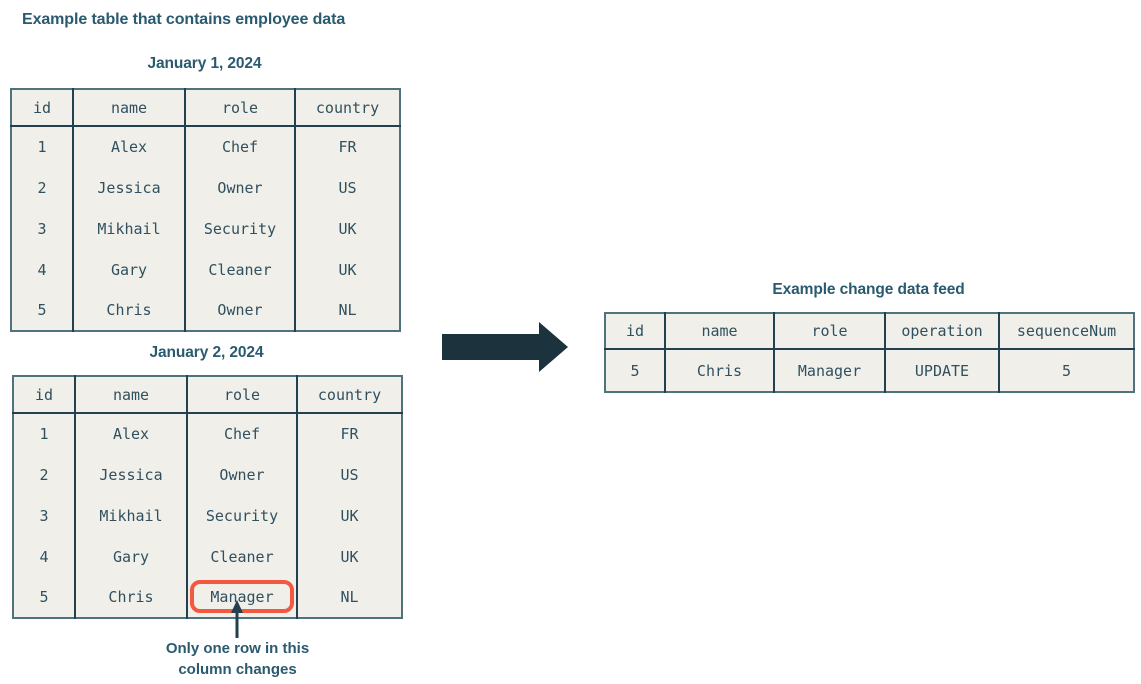 This screenshot has width=1141, height=684. I want to click on table-header-row: id name role operation sequenceNum, so click(869, 331).